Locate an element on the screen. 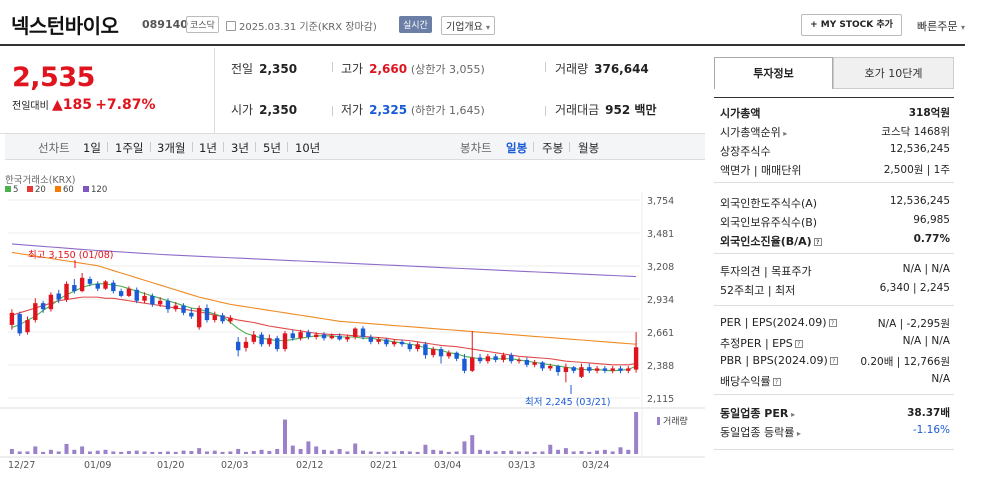  my-stock-add-button: + MY STOCK 추가 is located at coordinates (851, 25).